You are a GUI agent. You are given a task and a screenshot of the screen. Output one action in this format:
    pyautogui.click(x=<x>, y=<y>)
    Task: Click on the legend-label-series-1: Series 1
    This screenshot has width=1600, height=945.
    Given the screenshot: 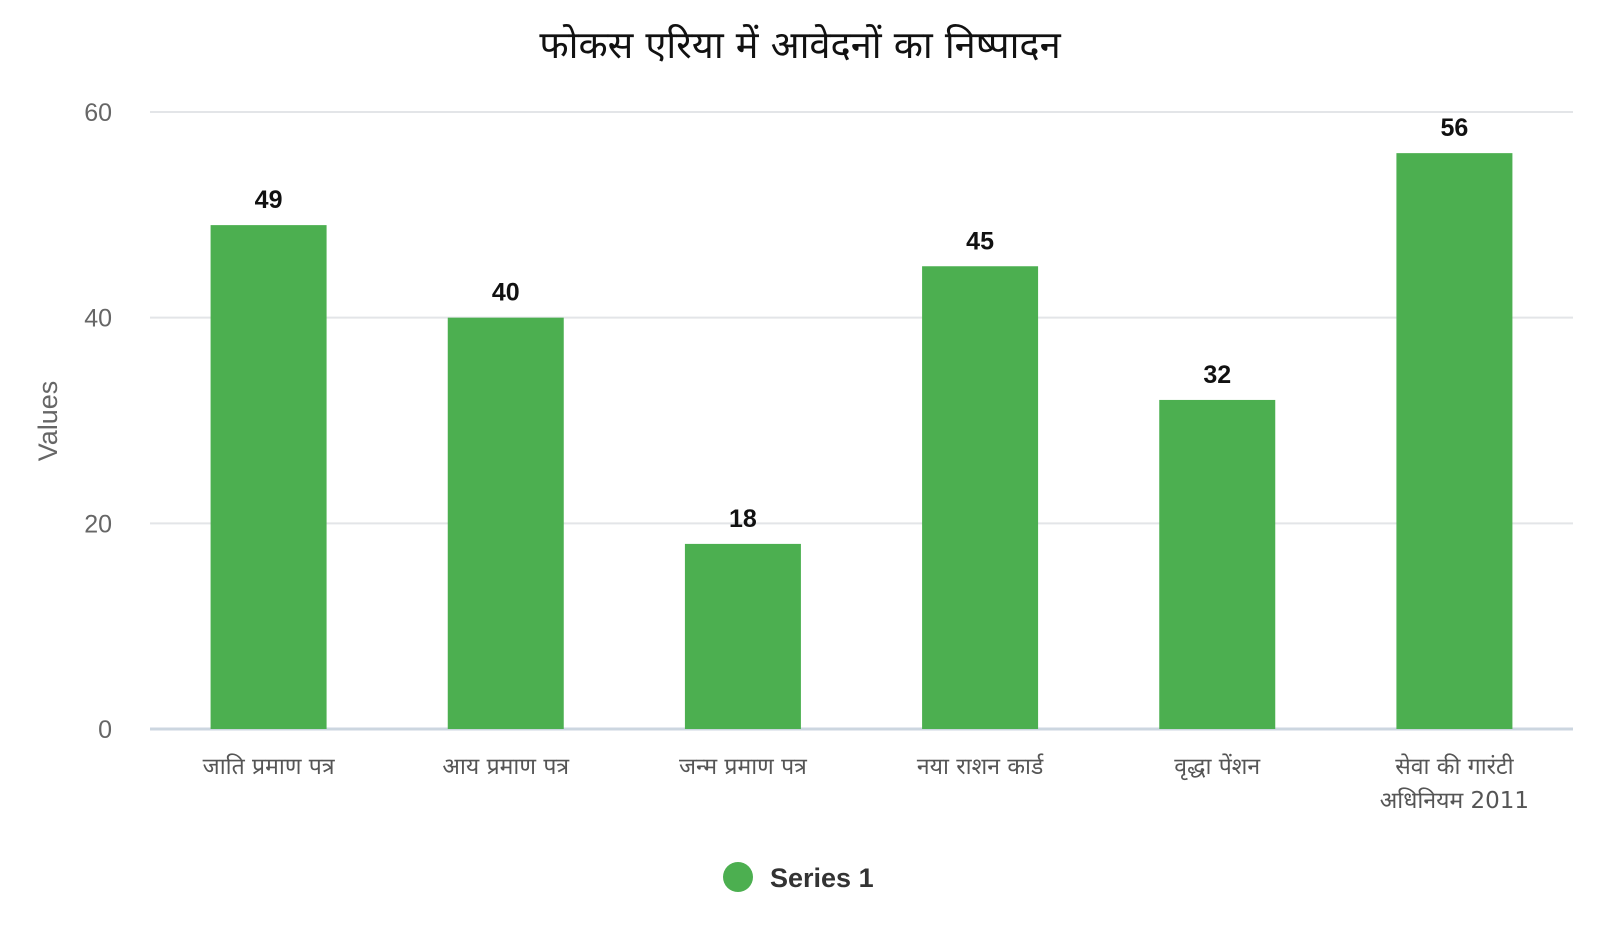 What is the action you would take?
    pyautogui.click(x=822, y=878)
    